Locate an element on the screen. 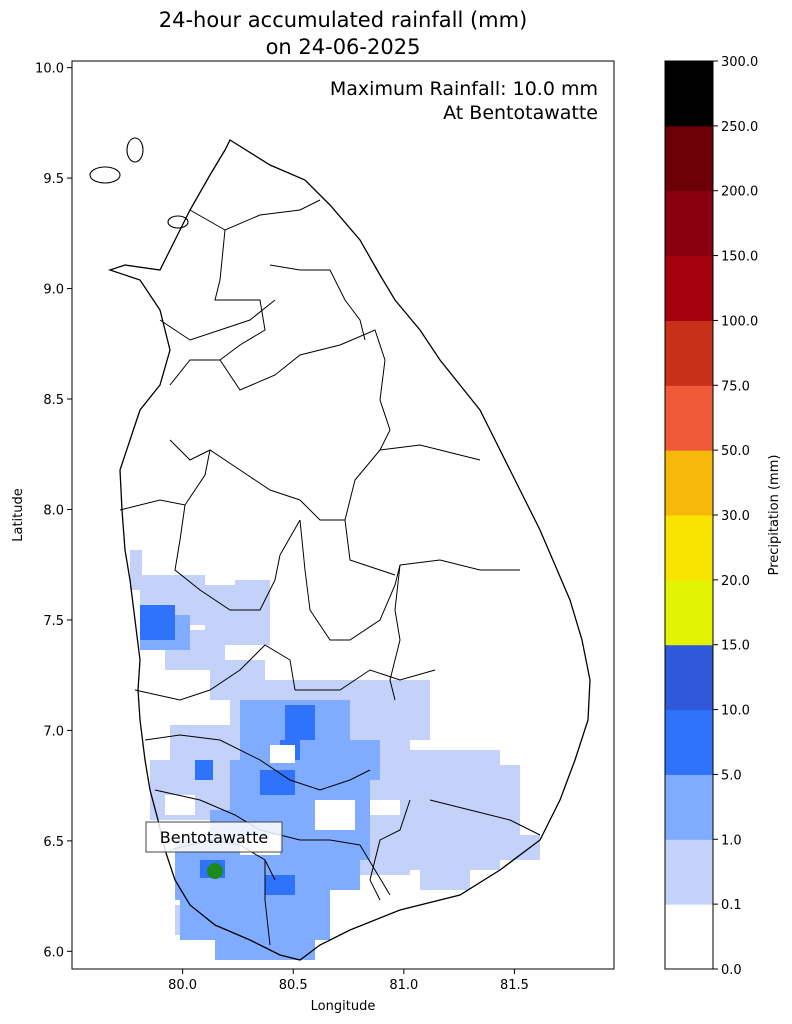 The width and height of the screenshot is (792, 1024). station-label: Bentotawatte is located at coordinates (214, 837).